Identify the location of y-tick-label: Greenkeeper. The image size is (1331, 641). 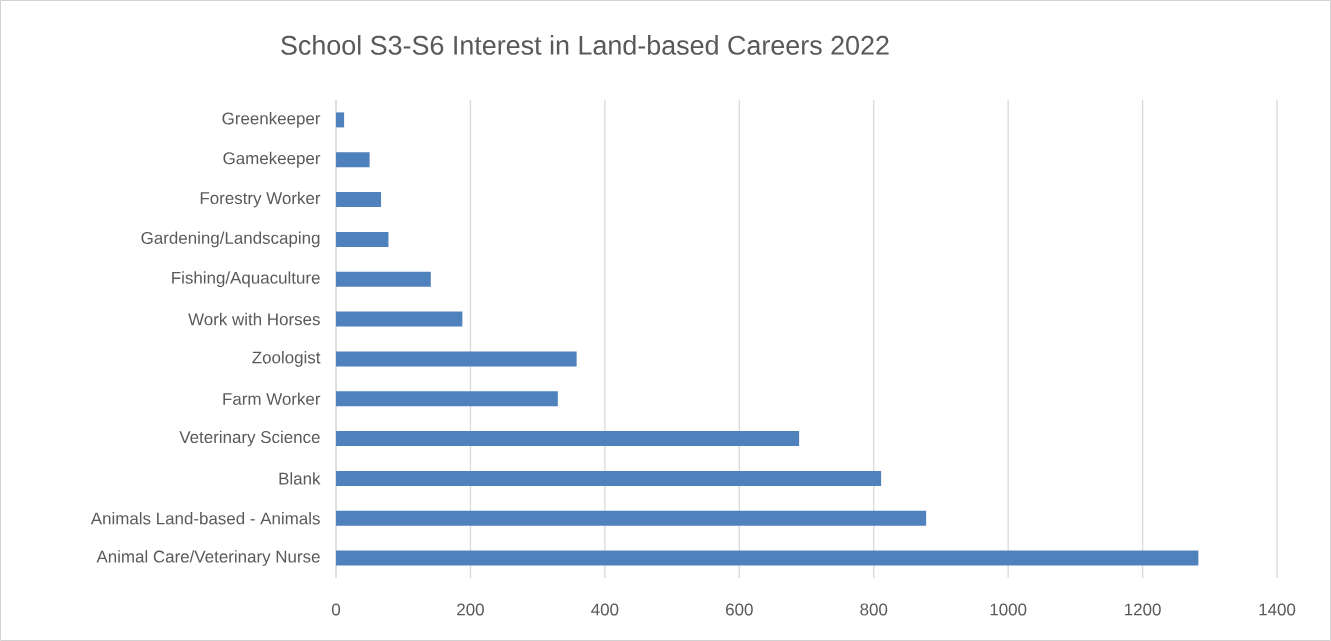
(271, 120).